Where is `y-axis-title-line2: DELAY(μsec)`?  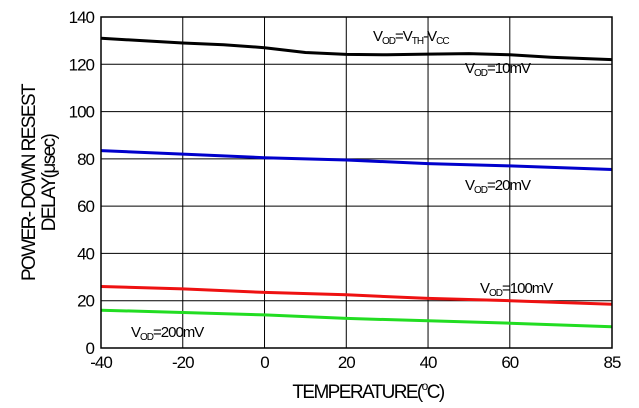
y-axis-title-line2: DELAY(μsec) is located at coordinates (49, 182).